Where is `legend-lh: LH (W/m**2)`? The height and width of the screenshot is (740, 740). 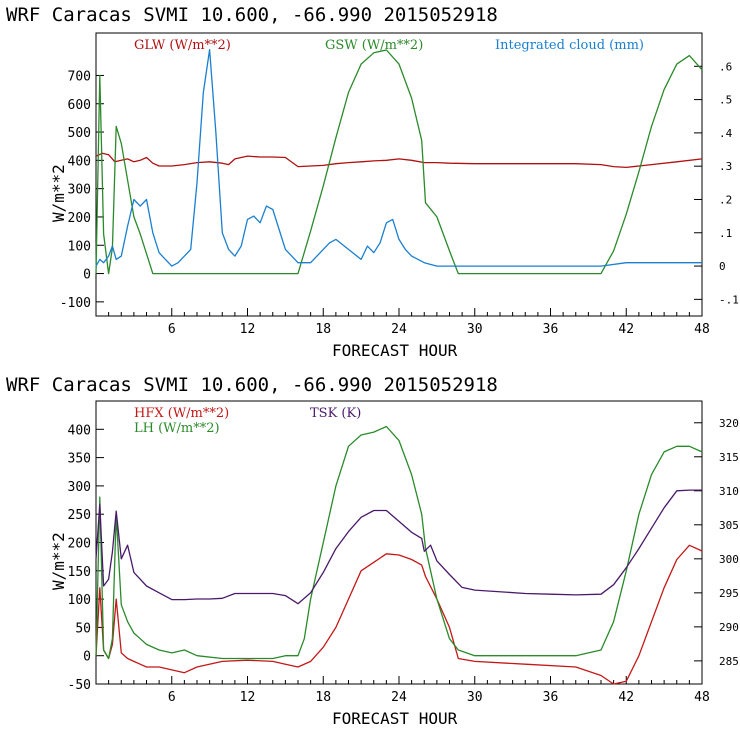
legend-lh: LH (W/m**2) is located at coordinates (177, 428).